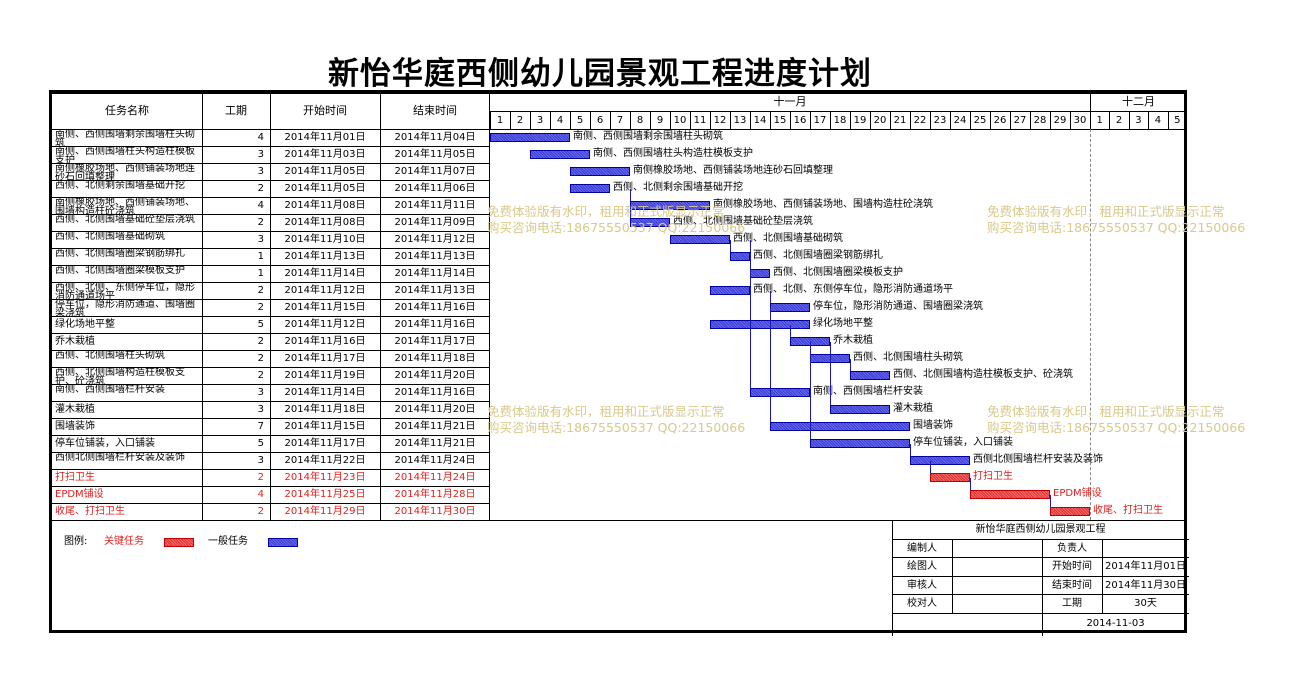  Describe the element at coordinates (435, 205) in the screenshot. I see `task-end-date: 2014年11月11日` at that location.